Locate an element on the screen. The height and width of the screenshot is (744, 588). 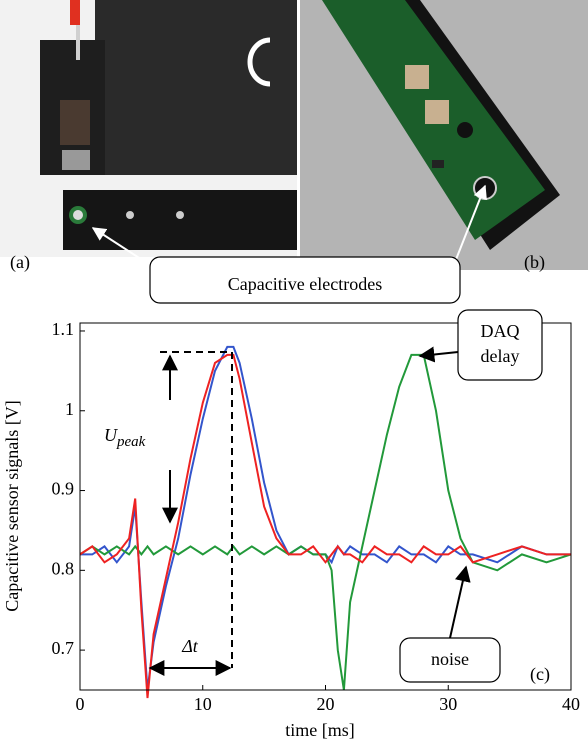
y-tick-label: 0.8 is located at coordinates (63, 568).